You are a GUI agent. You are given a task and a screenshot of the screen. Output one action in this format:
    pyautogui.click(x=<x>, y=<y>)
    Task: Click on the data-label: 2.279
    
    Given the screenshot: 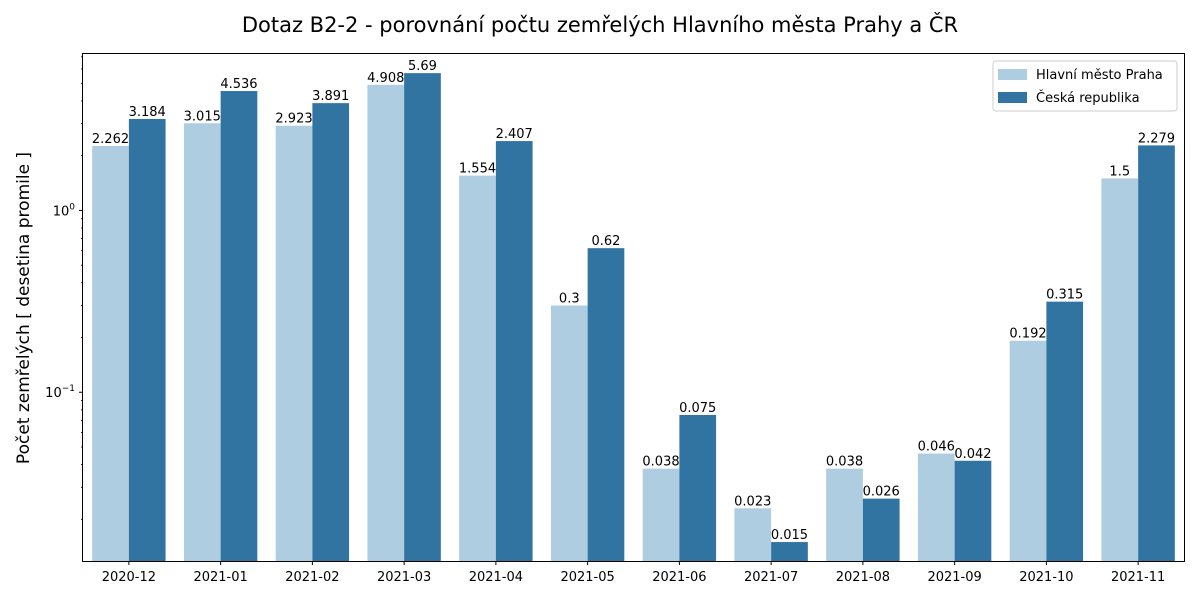 What is the action you would take?
    pyautogui.click(x=1156, y=138)
    